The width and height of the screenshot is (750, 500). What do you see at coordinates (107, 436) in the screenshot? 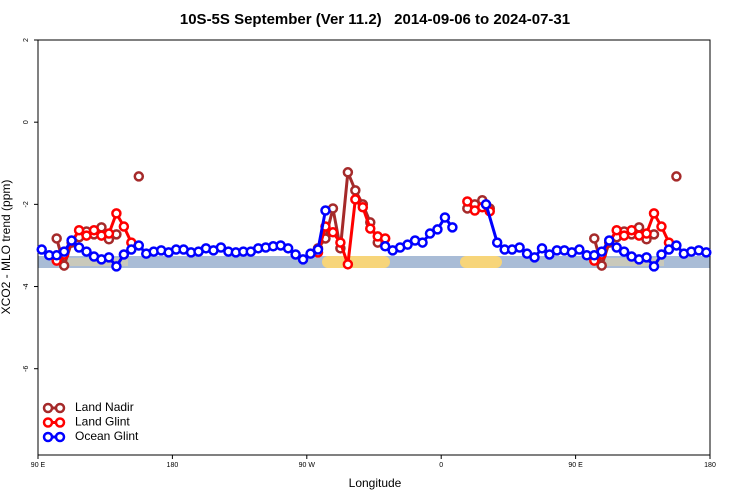
I see `legend-label: Ocean Glint` at bounding box center [107, 436].